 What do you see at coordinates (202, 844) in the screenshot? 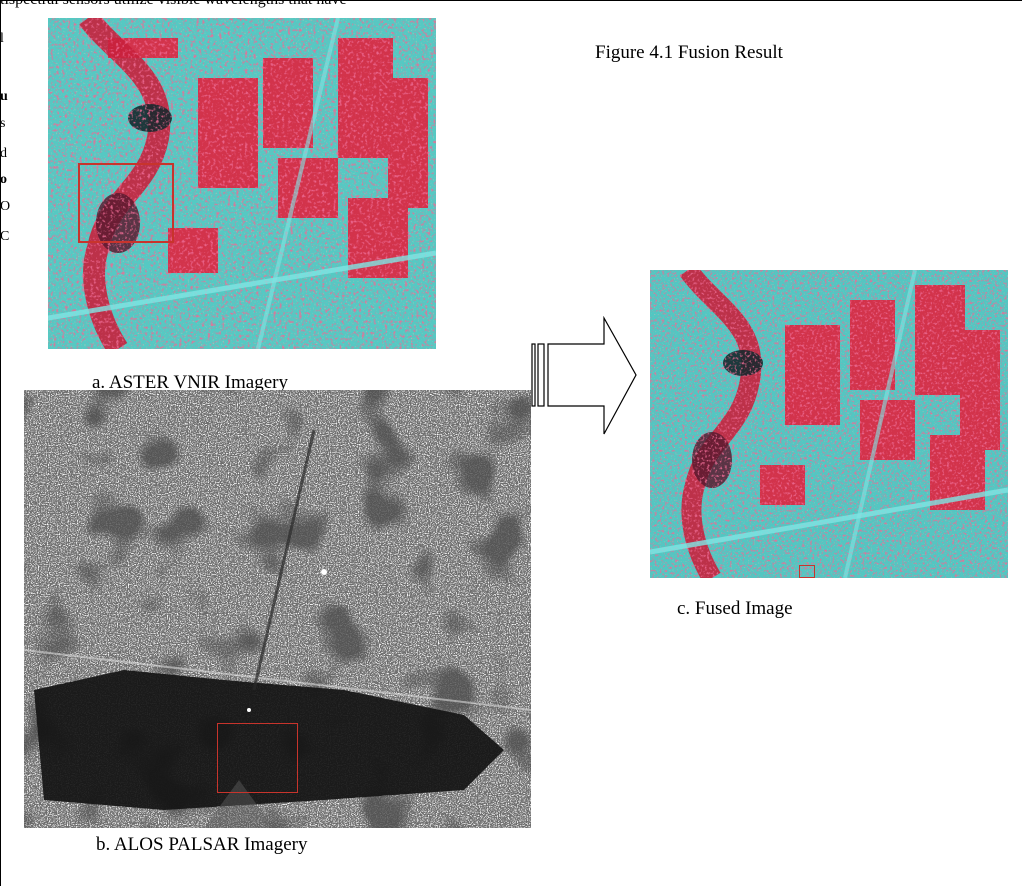
I see `caption-palsar: b. ALOS PALSAR Imagery` at bounding box center [202, 844].